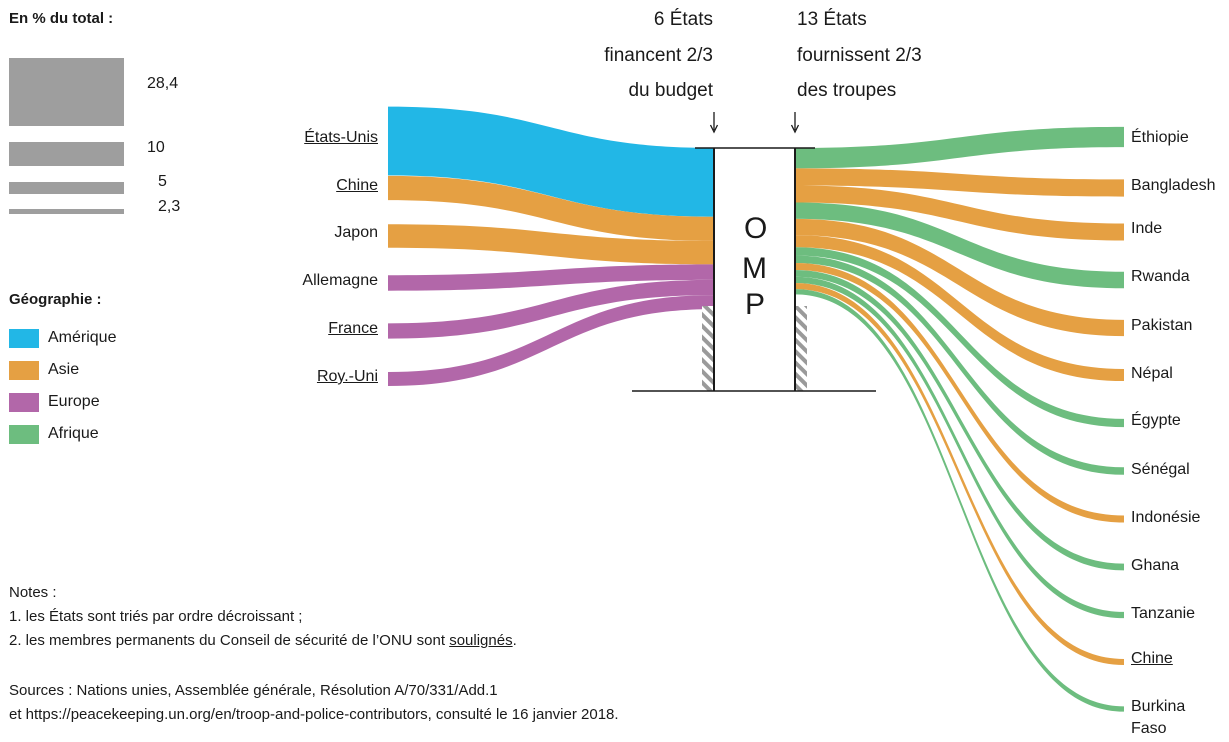 Image resolution: width=1229 pixels, height=742 pixels. What do you see at coordinates (1149, 728) in the screenshot?
I see `contributor-label: Faso` at bounding box center [1149, 728].